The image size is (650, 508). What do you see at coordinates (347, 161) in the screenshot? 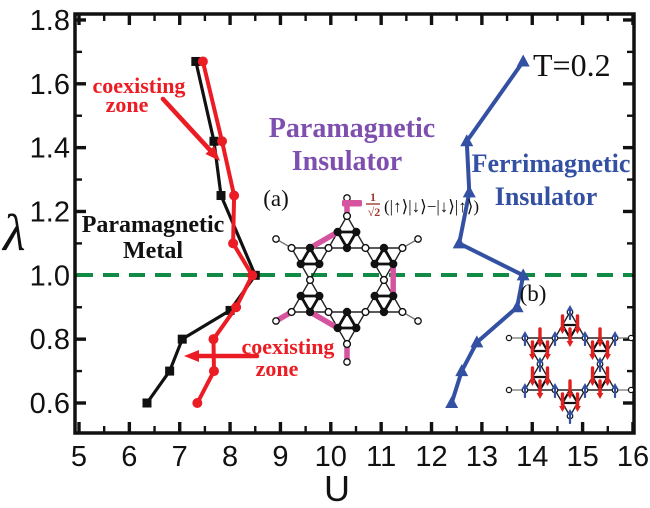
I see `paramagnetic-insulator-label-line2: Insulator` at bounding box center [347, 161].